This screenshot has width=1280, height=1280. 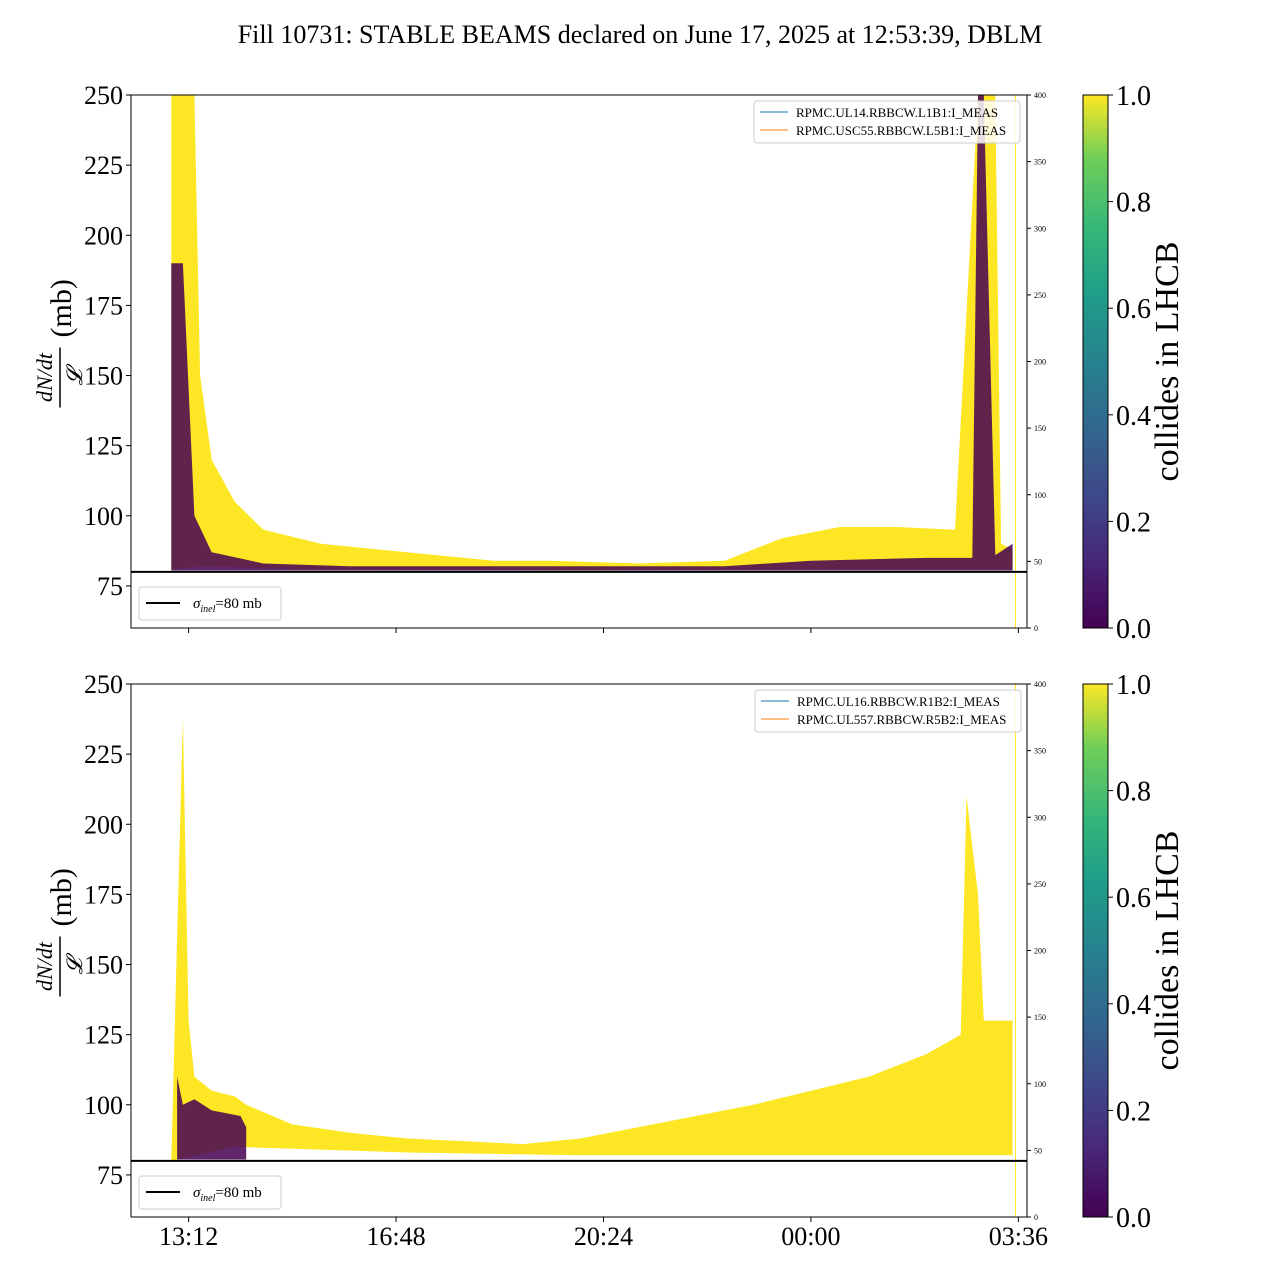 What do you see at coordinates (901, 719) in the screenshot?
I see `legend-label: RPMC.UL557.RBBCW.R5B2:I_MEAS` at bounding box center [901, 719].